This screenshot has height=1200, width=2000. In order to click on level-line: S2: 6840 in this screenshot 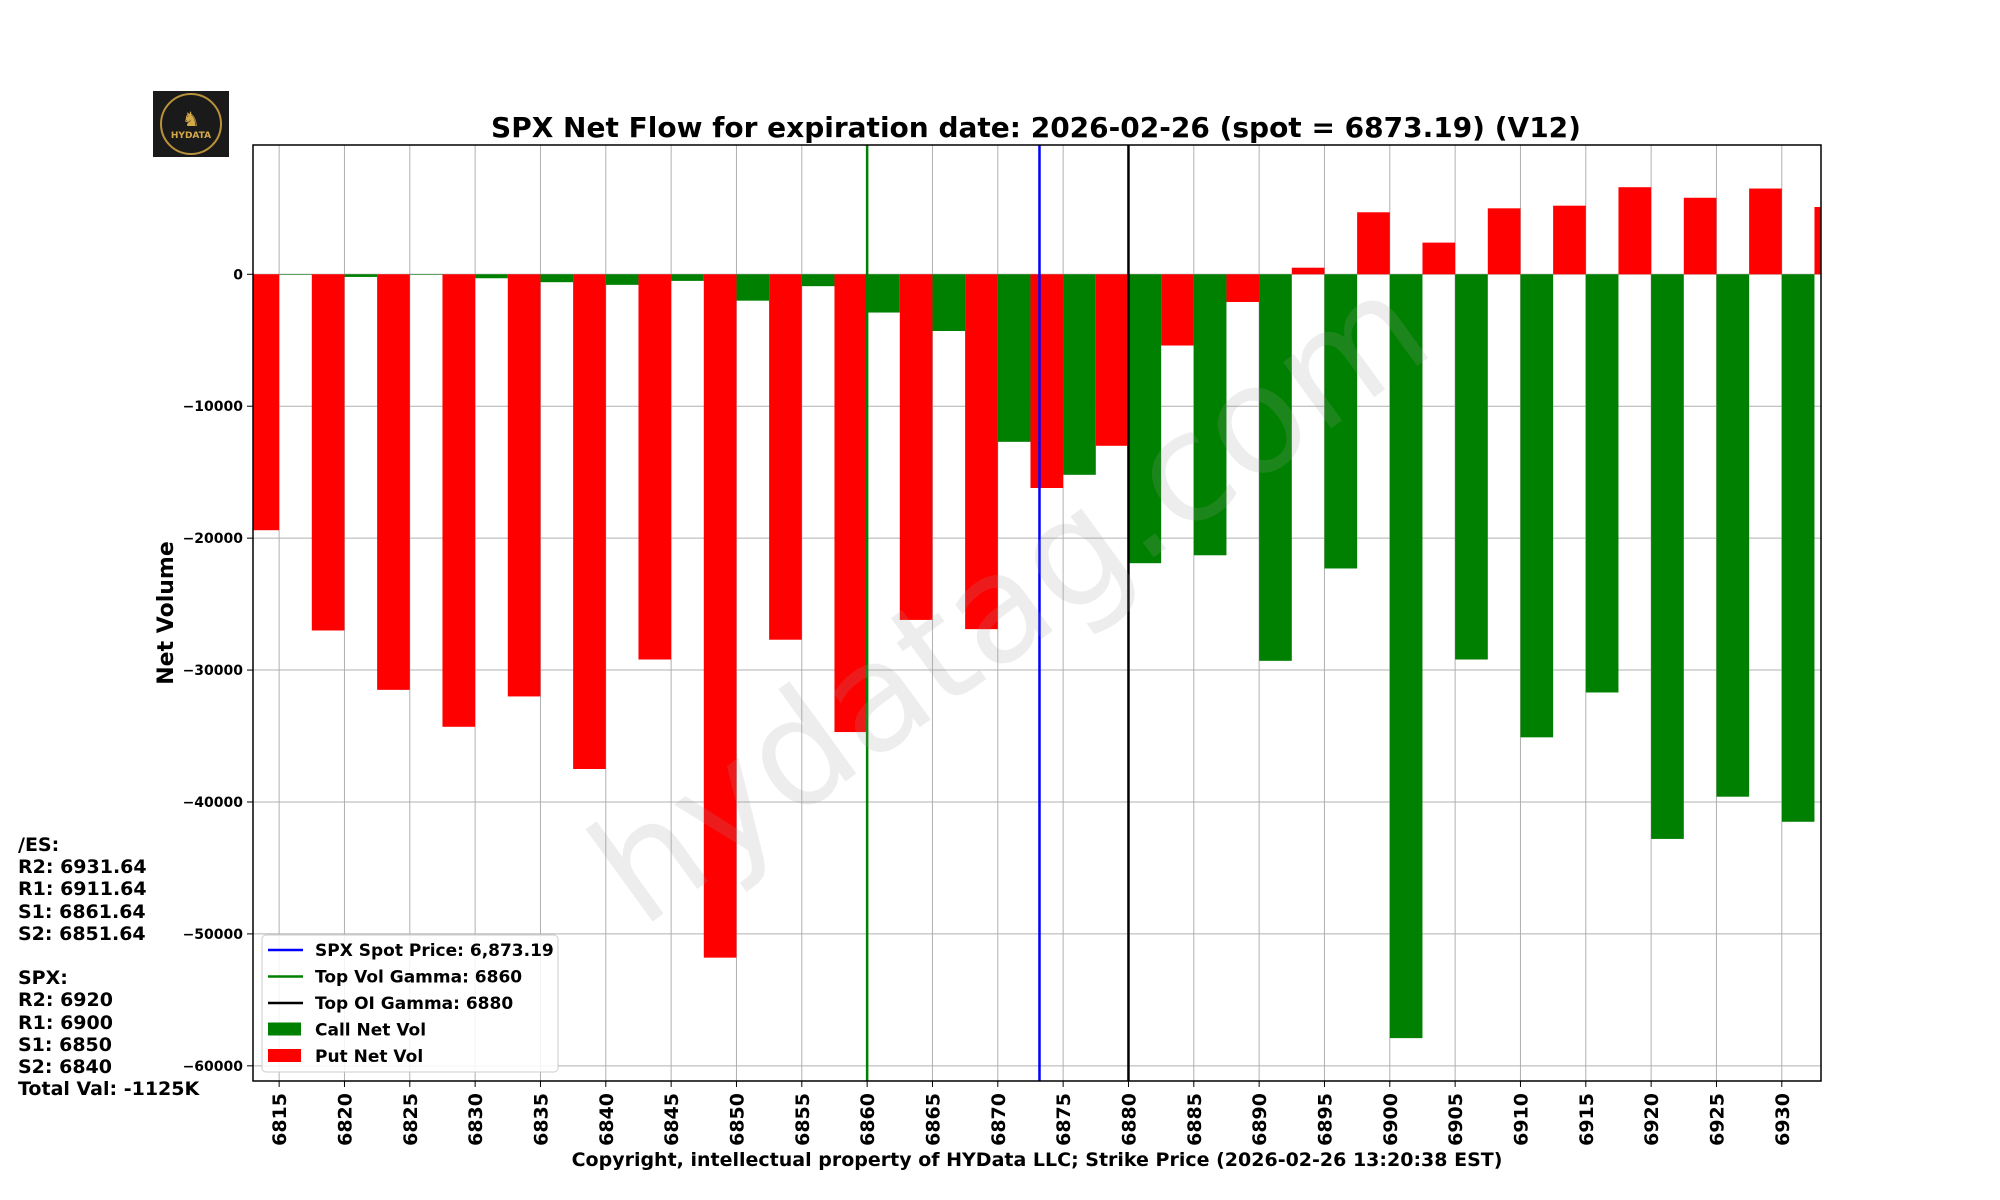, I will do `click(65, 1067)`.